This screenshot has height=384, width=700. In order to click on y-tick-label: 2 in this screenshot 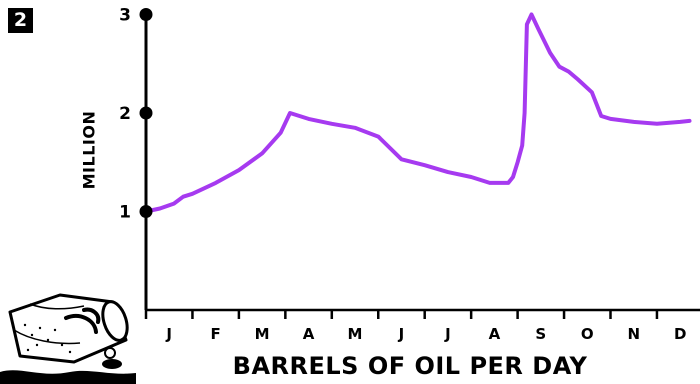, I will do `click(125, 114)`.